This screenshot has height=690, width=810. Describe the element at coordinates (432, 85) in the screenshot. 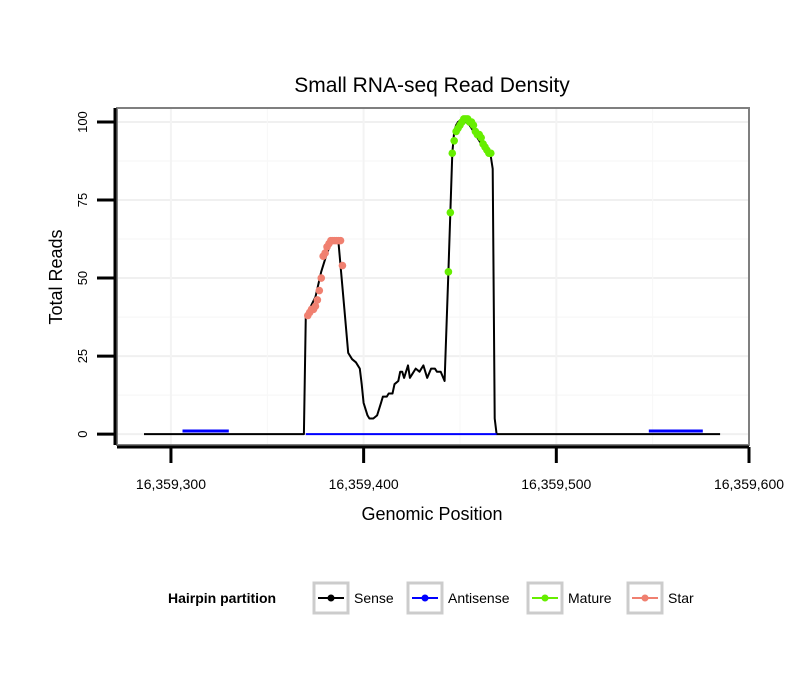

I see `chart-title: Small RNA-seq Read Density` at that location.